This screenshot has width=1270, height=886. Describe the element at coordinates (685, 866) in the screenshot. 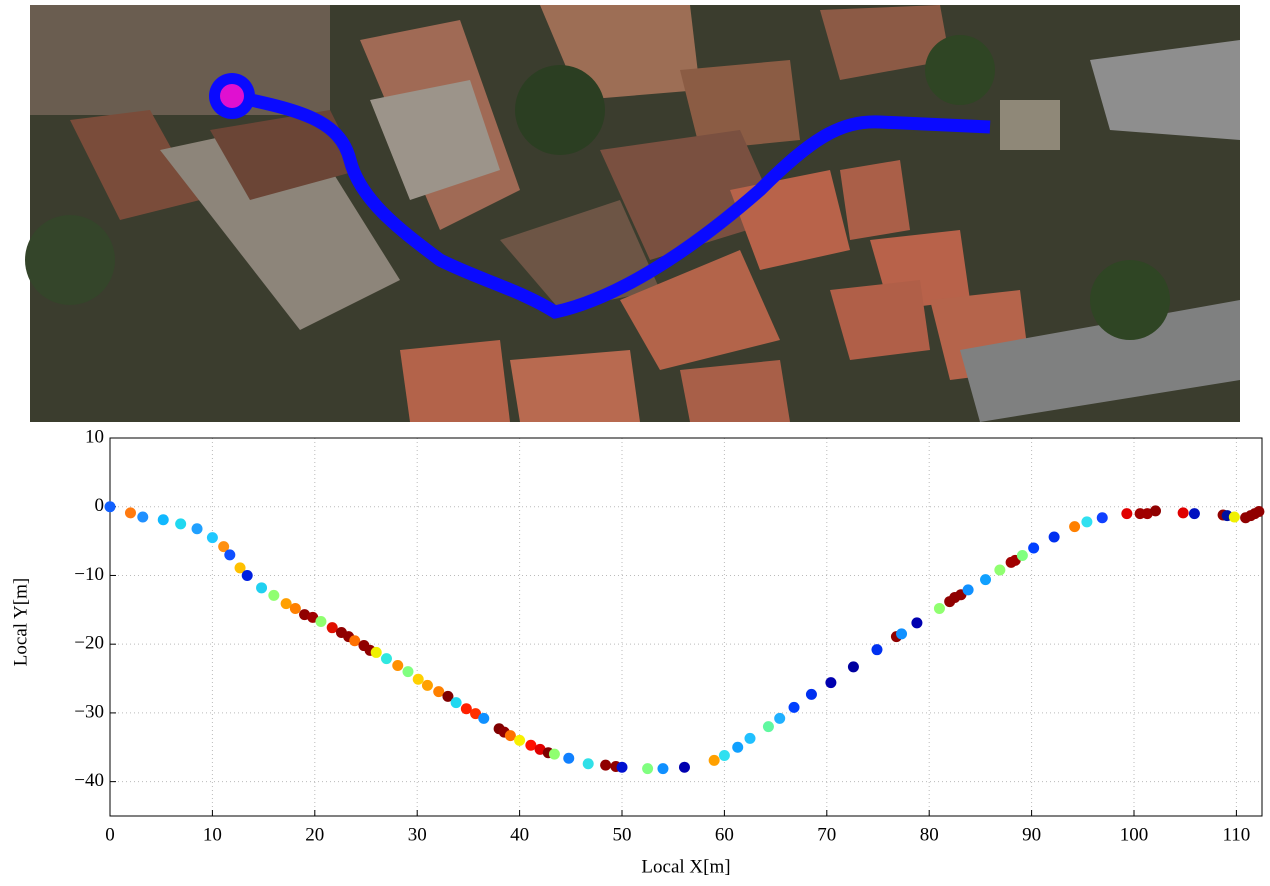

I see `x-axis-label: Local X[m]` at that location.